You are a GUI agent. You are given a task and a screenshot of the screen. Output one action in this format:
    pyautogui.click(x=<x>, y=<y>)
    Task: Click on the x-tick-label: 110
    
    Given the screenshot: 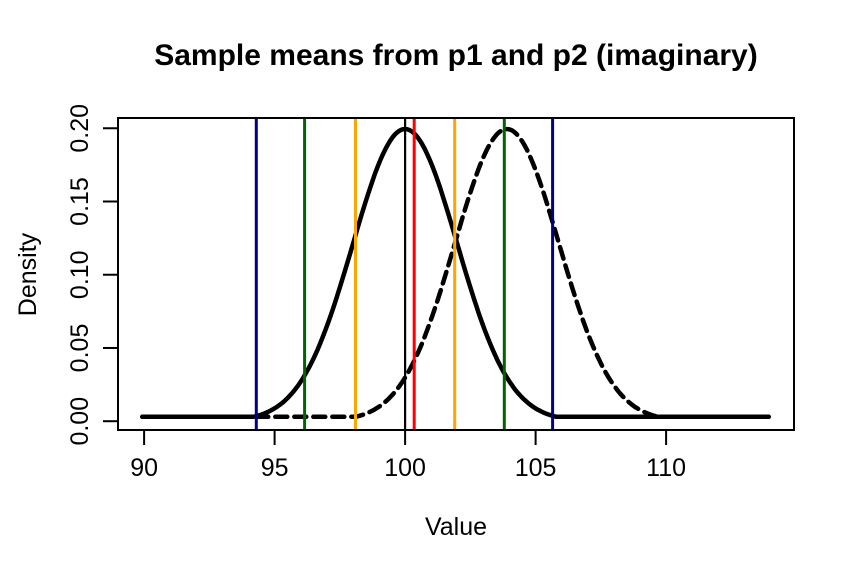 What is the action you would take?
    pyautogui.click(x=666, y=468)
    